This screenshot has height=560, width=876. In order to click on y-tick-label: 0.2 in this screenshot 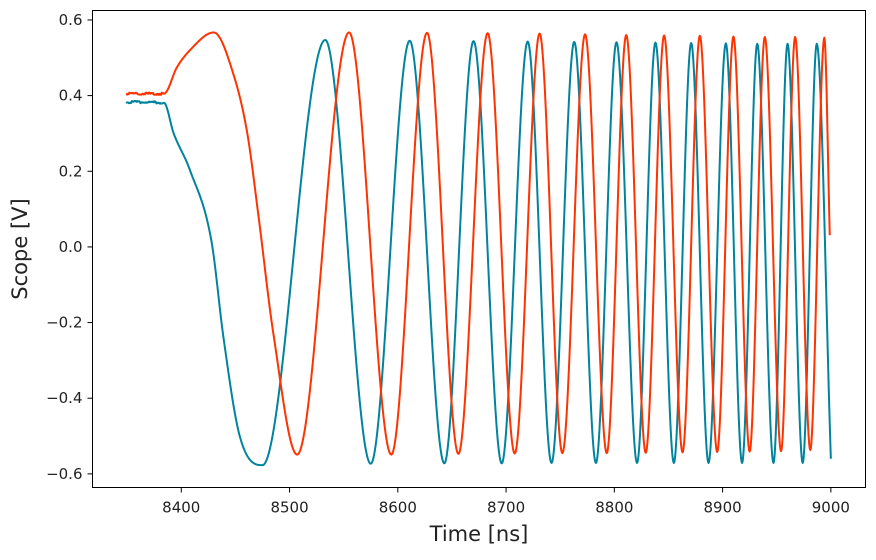, I will do `click(71, 171)`.